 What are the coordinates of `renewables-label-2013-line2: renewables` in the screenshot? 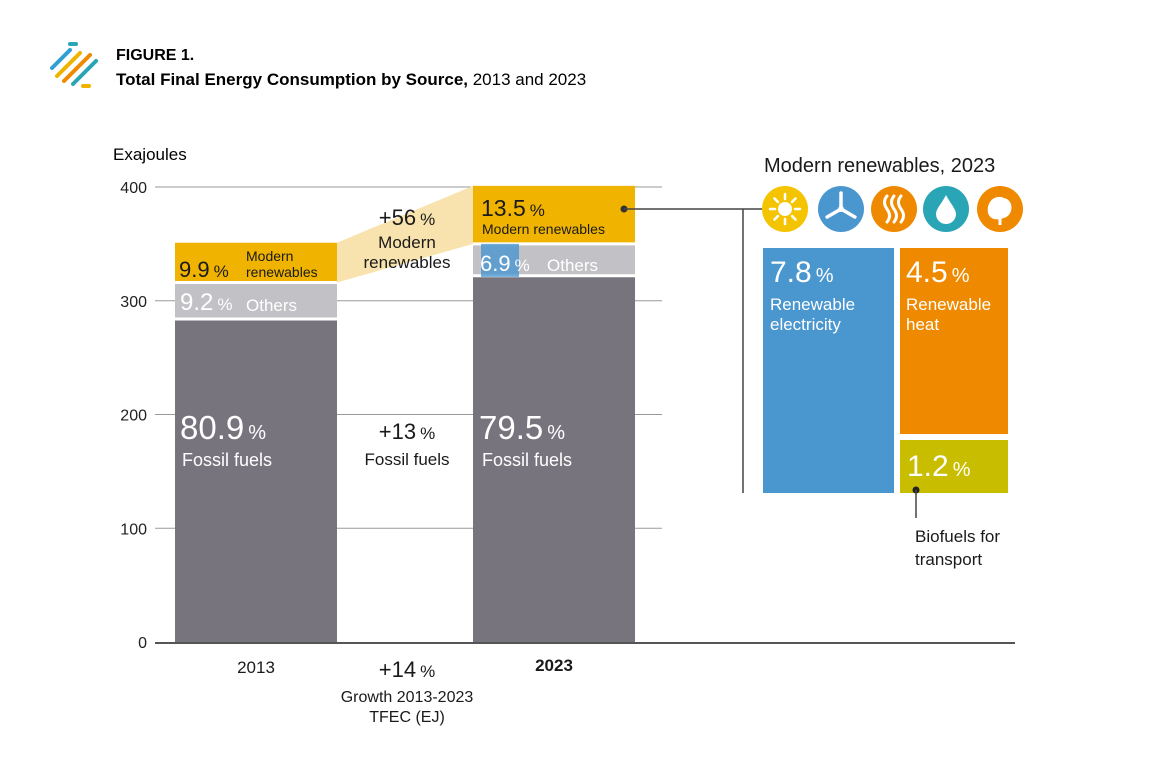 It's located at (282, 272).